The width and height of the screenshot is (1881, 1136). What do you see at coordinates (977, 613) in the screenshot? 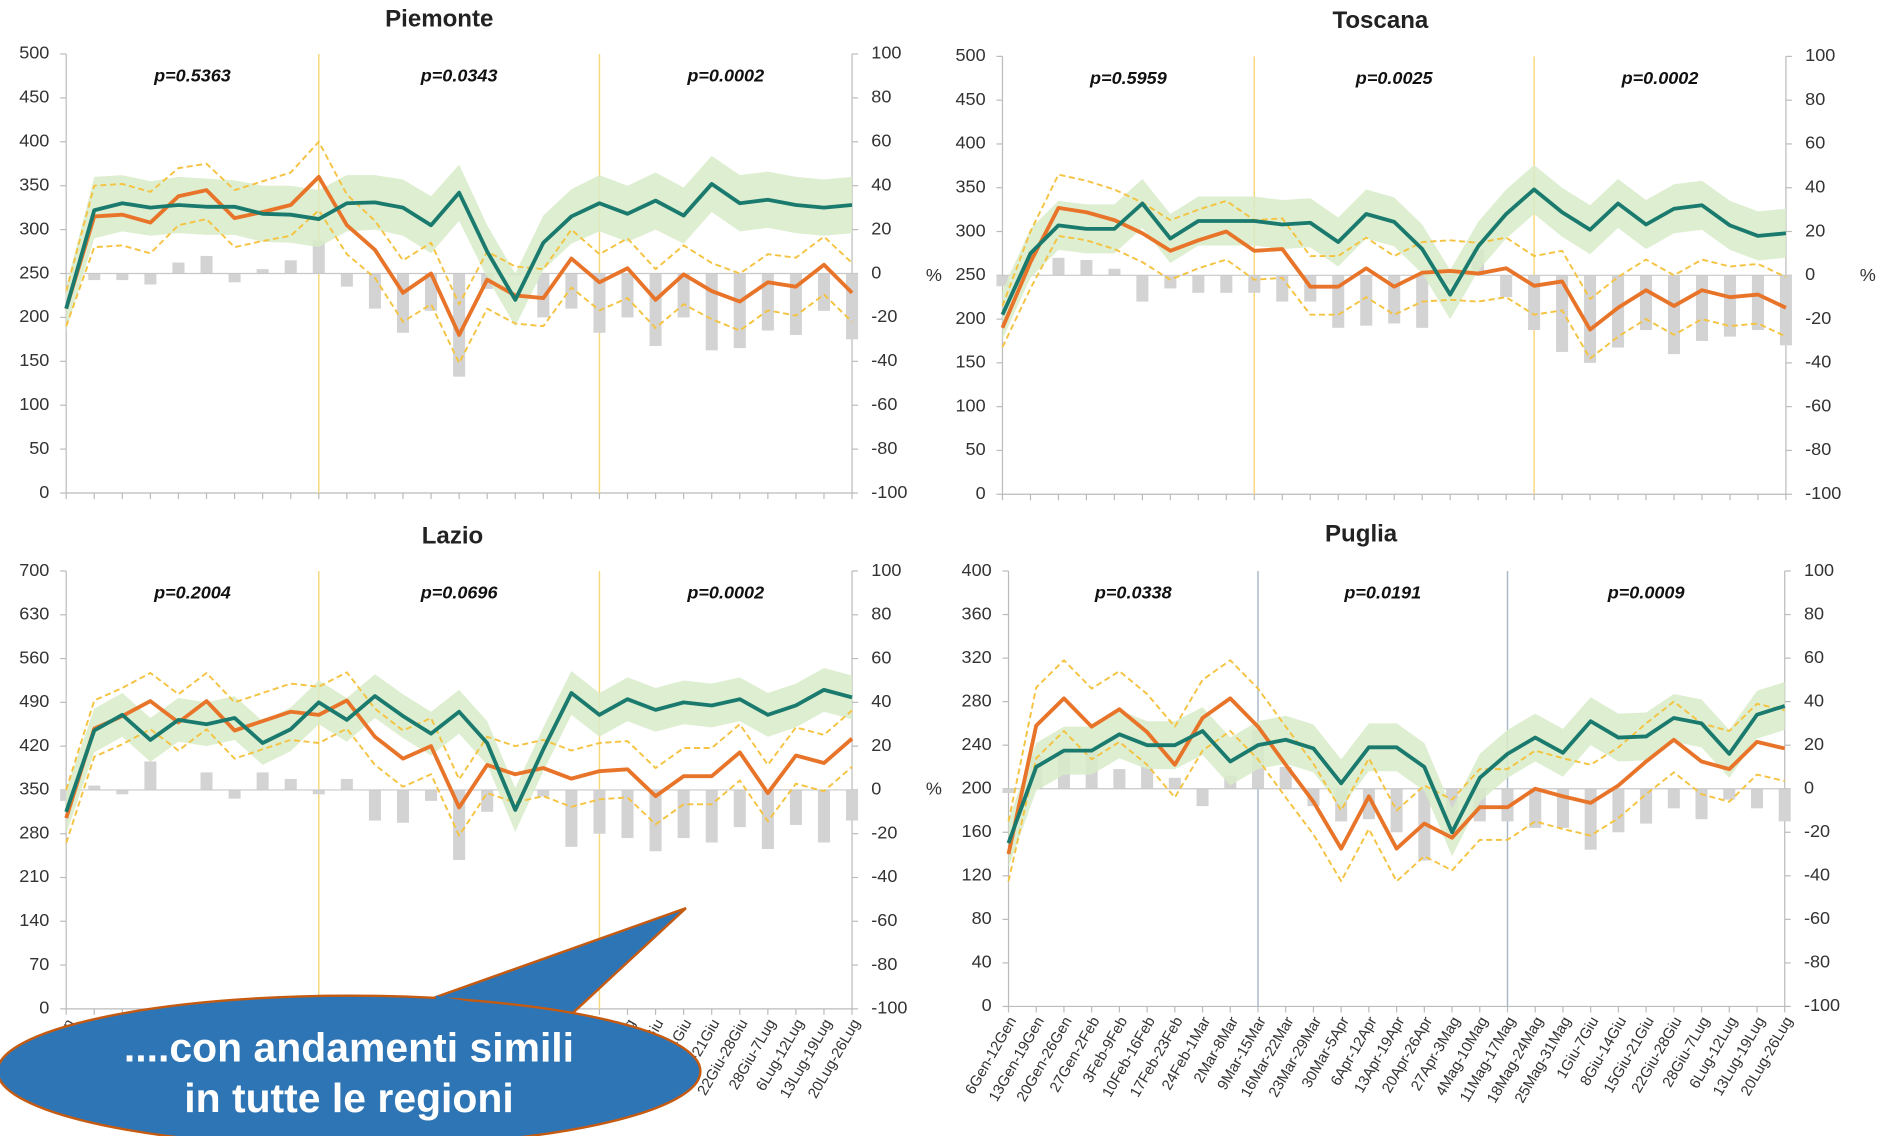
I see `y-tick-label: 360` at bounding box center [977, 613].